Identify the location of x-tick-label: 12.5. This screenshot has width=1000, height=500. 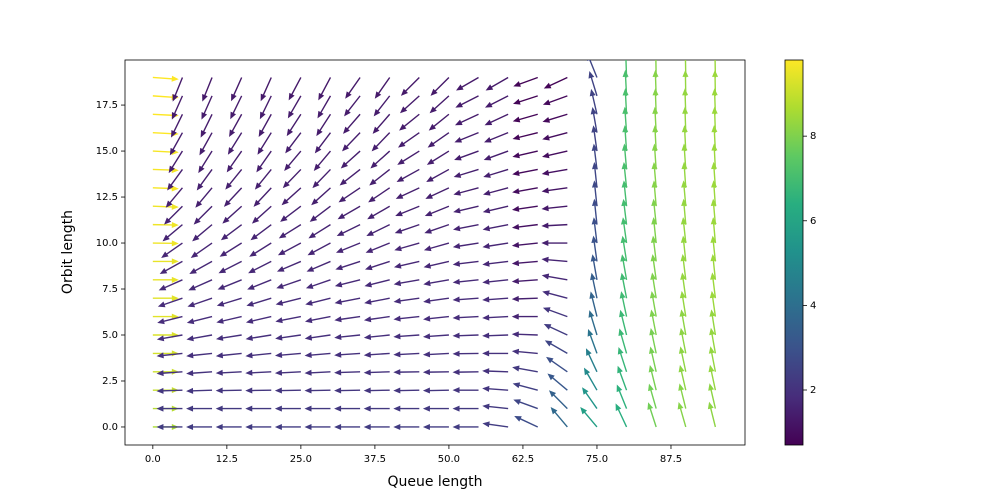
(227, 459).